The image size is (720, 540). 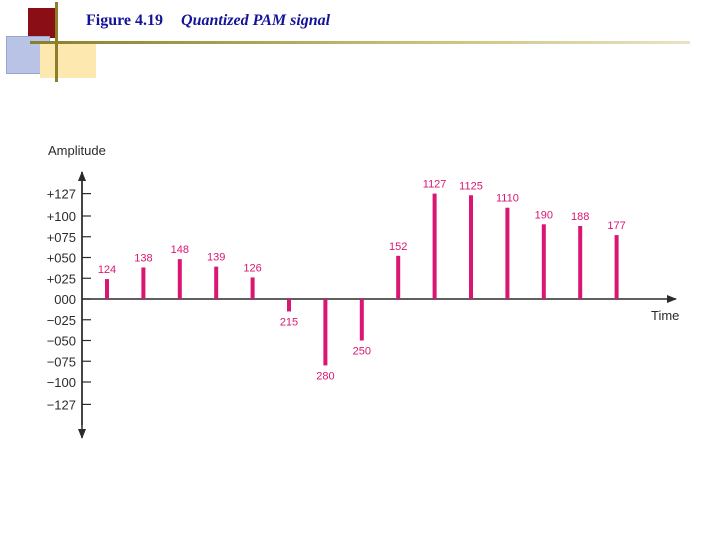 What do you see at coordinates (77, 150) in the screenshot?
I see `y-axis-label: Amplitude` at bounding box center [77, 150].